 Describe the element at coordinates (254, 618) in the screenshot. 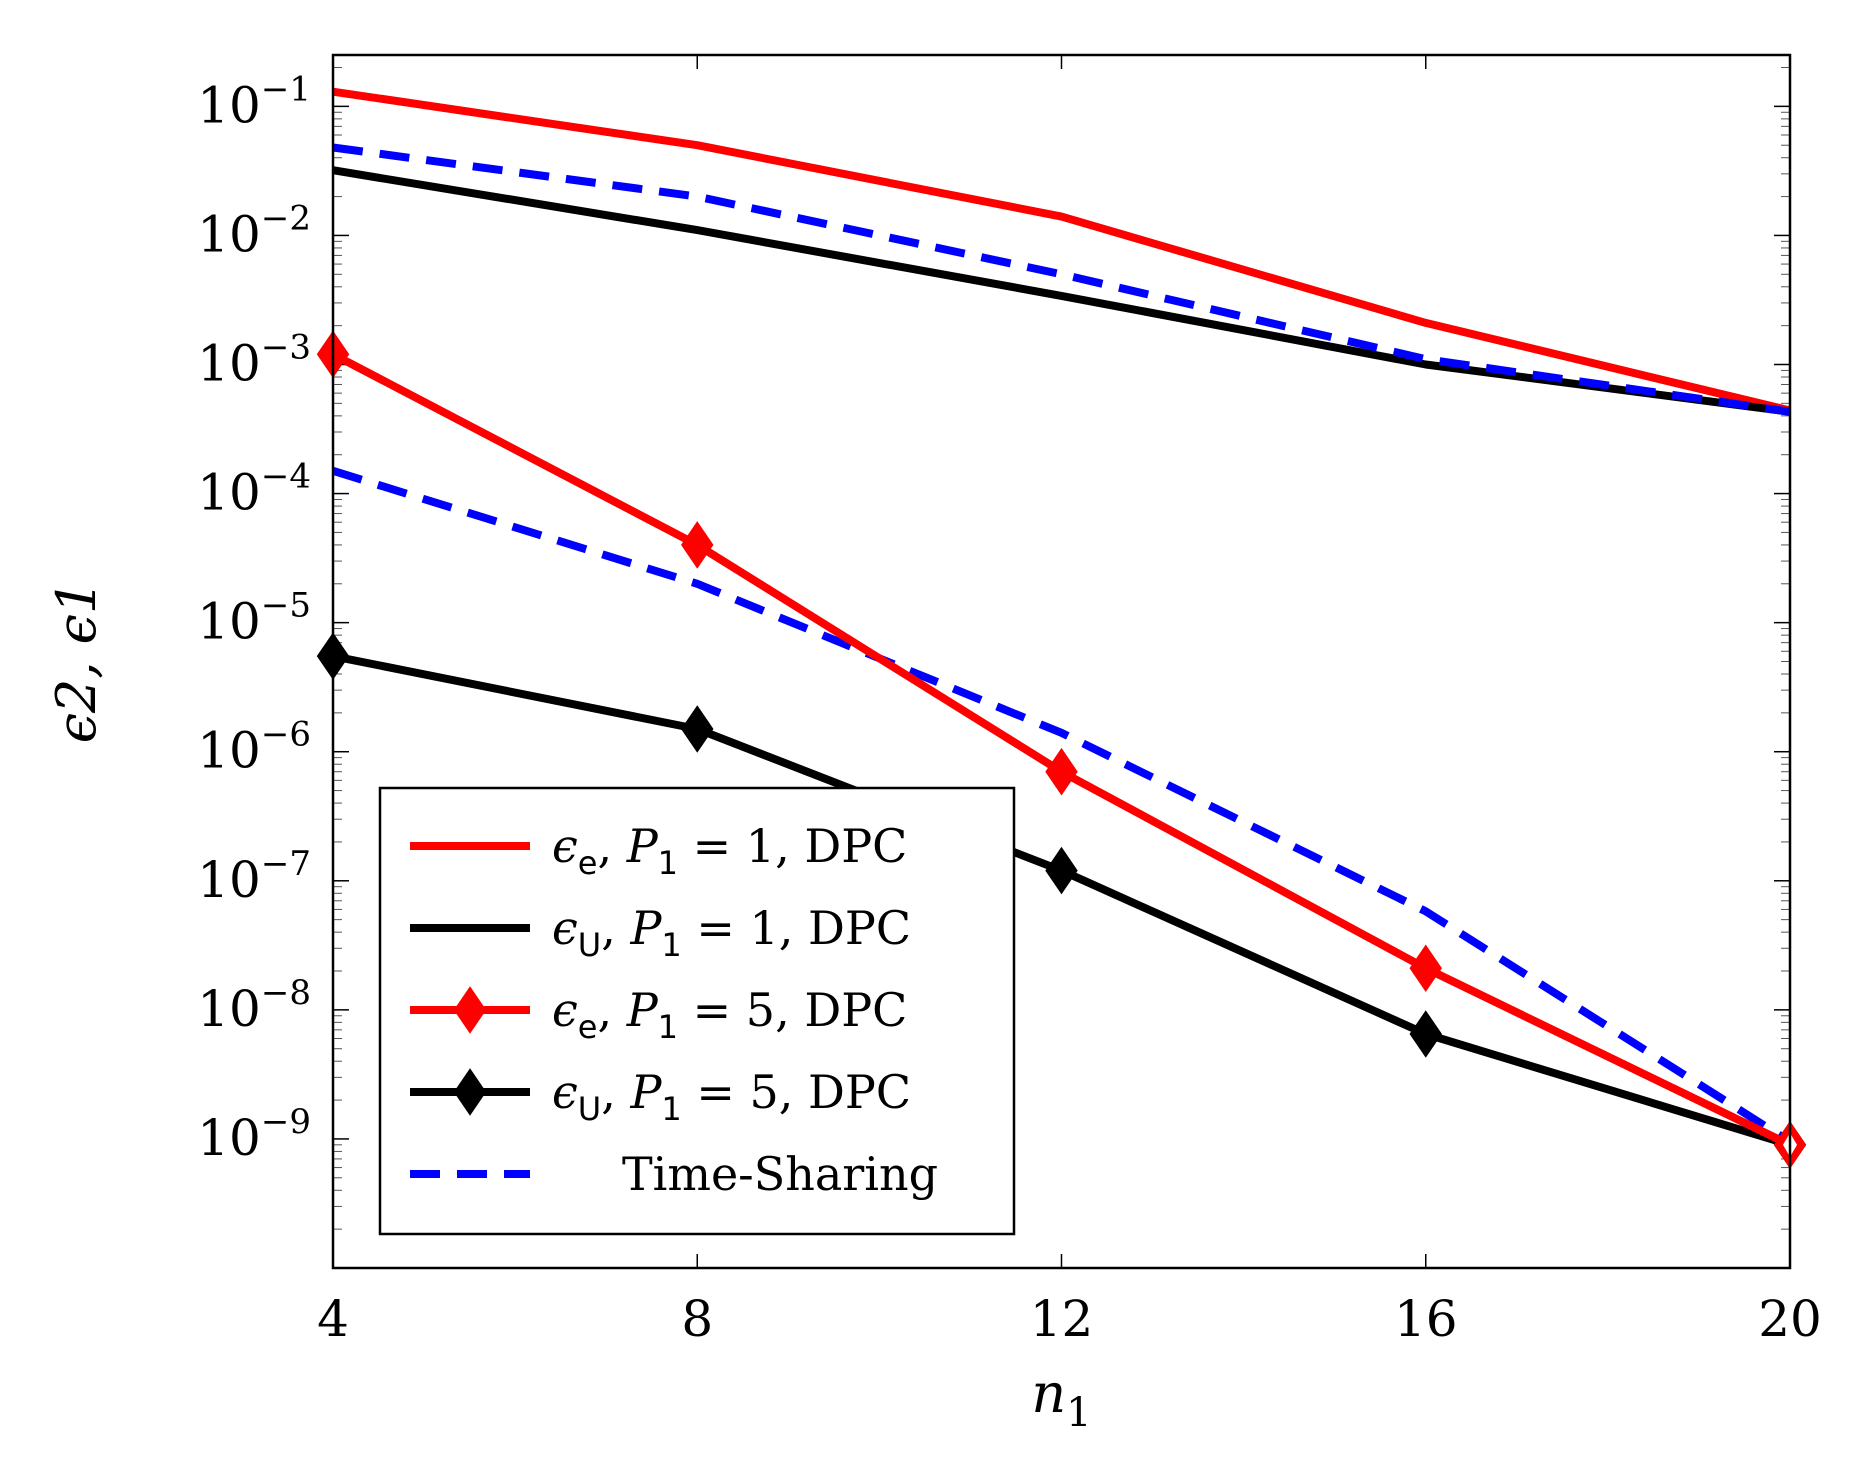

I see `y-tick-label: 10⁻⁵` at that location.